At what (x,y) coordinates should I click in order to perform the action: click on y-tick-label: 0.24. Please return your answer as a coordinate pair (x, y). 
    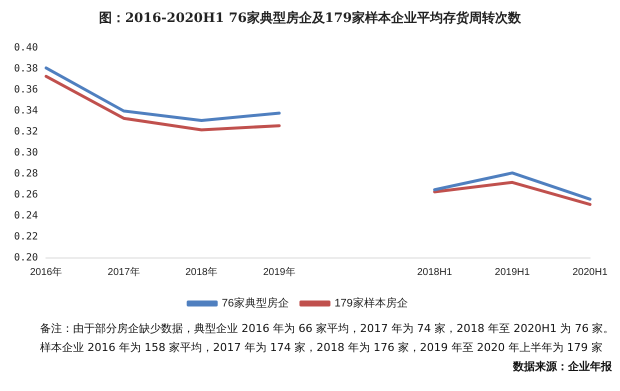
    Looking at the image, I should click on (26, 216).